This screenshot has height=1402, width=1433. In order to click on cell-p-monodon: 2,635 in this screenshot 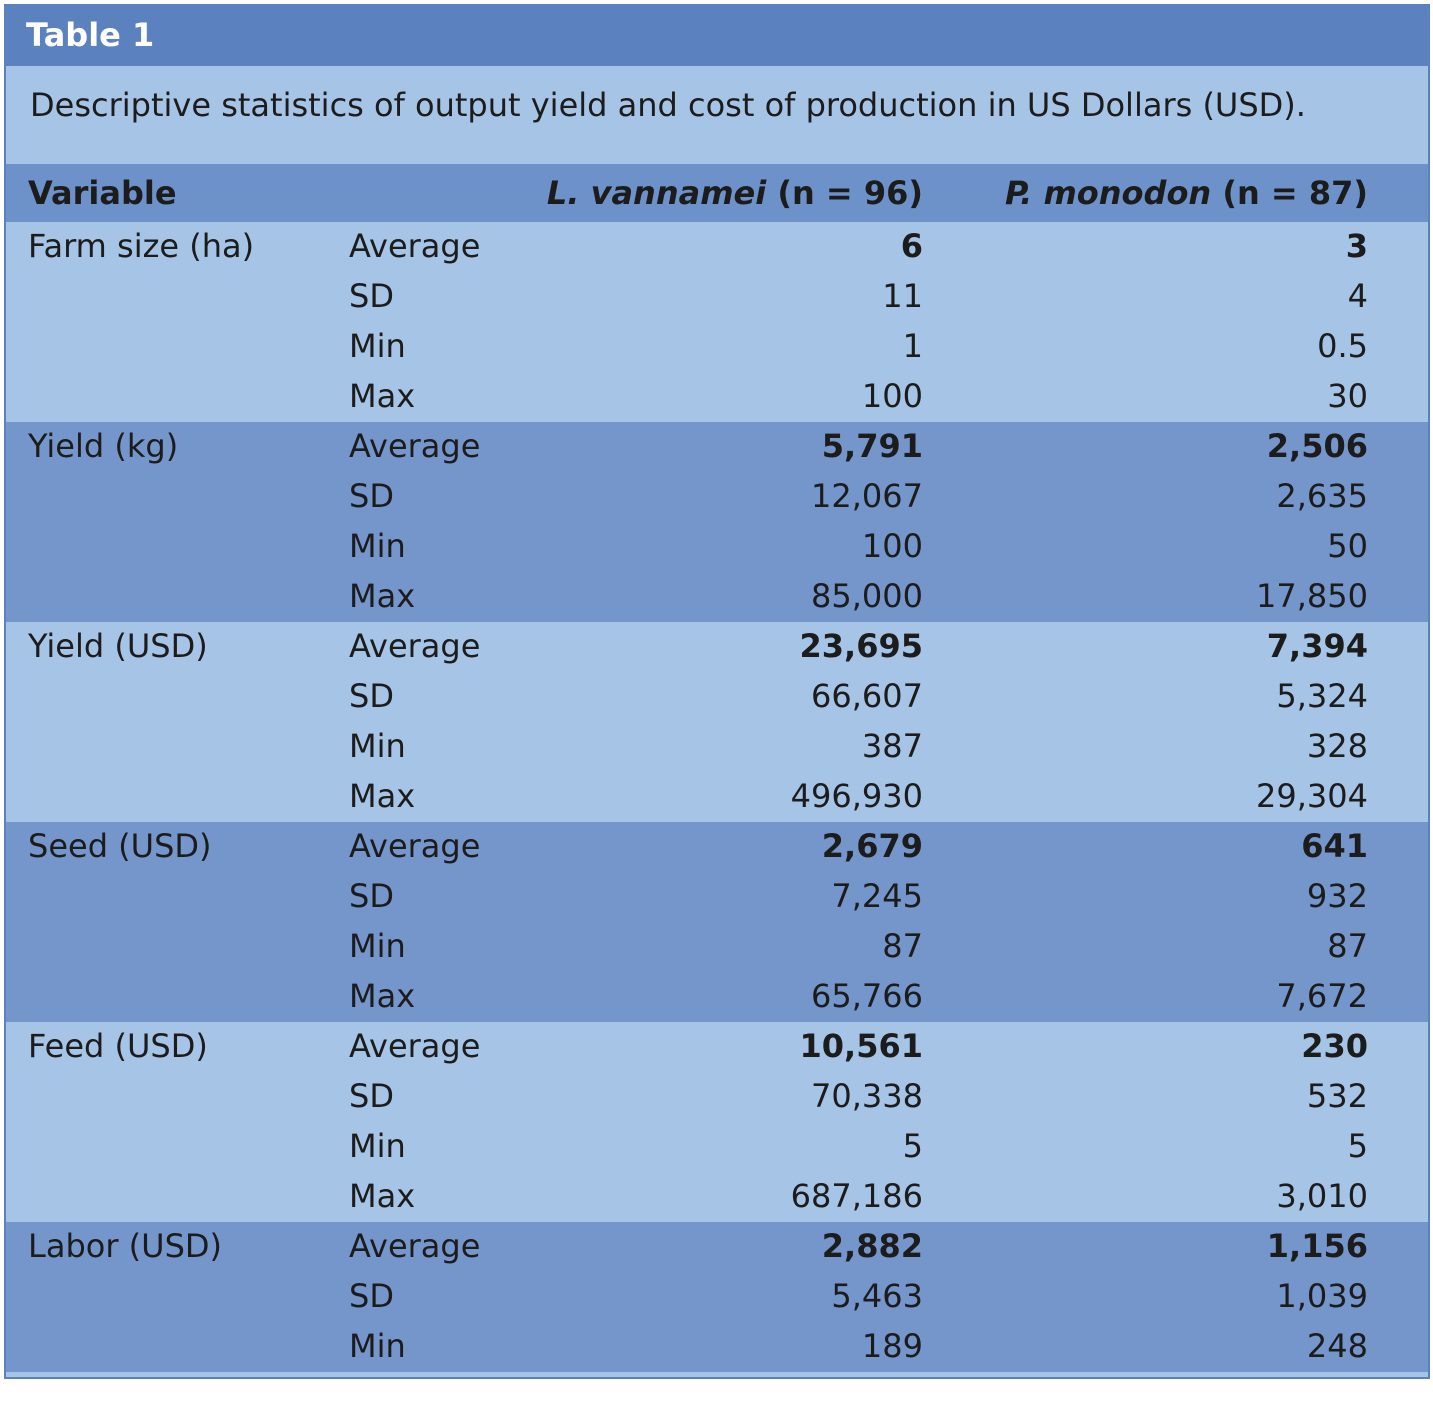, I will do `click(1322, 496)`.